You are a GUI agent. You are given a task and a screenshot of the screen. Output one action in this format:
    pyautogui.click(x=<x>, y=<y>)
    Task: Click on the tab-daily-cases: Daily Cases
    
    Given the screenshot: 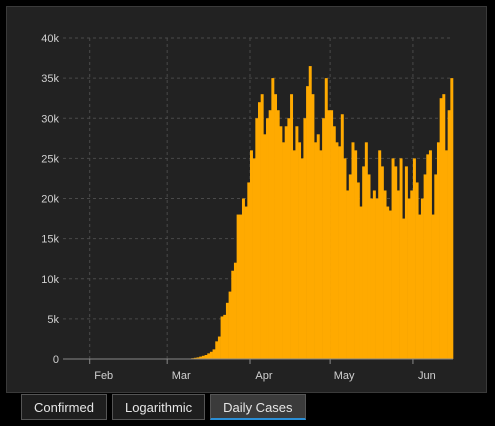 What is the action you would take?
    pyautogui.click(x=258, y=407)
    